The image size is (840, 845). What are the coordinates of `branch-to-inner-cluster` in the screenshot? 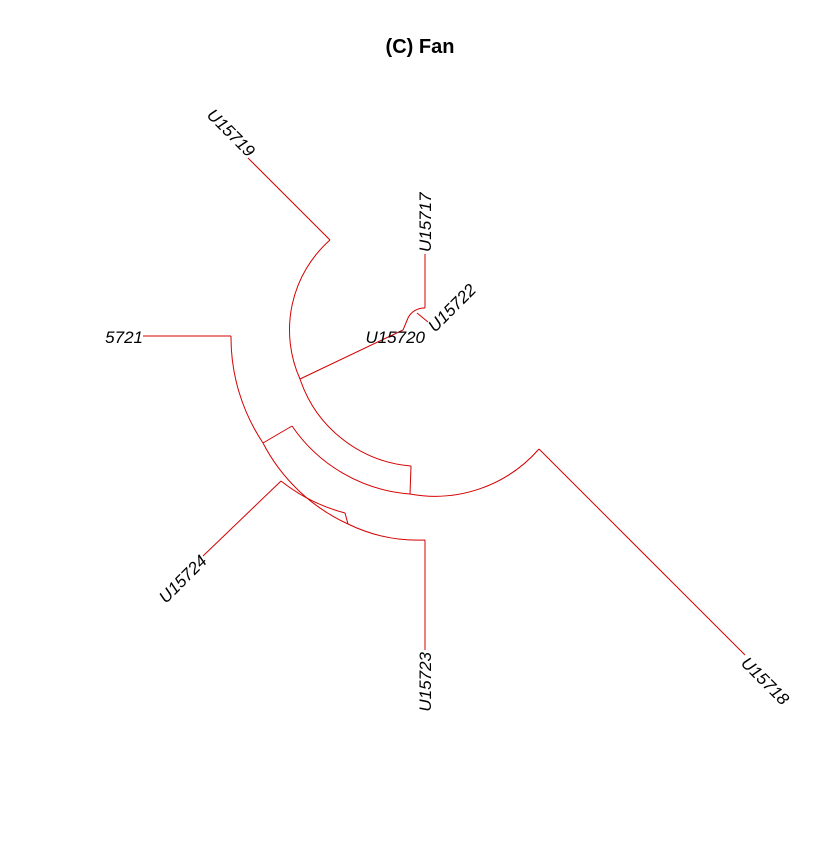 It's located at (351, 354).